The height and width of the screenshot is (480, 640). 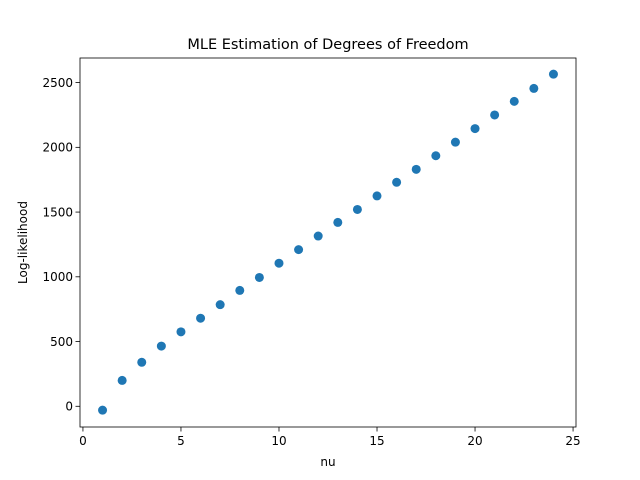 What do you see at coordinates (57, 83) in the screenshot?
I see `y-tick-label: 2500` at bounding box center [57, 83].